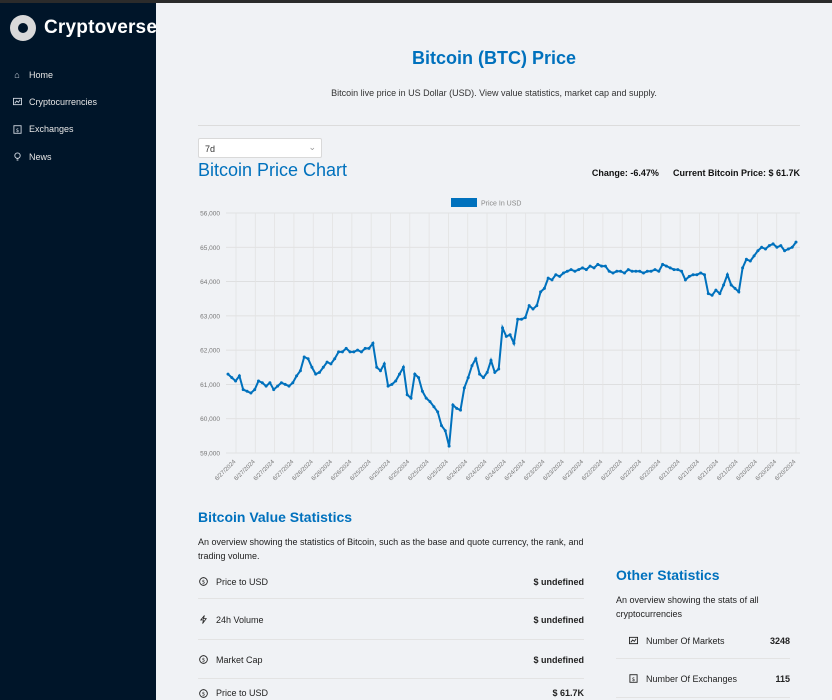 Image resolution: width=832 pixels, height=700 pixels. Describe the element at coordinates (501, 204) in the screenshot. I see `legend-label: Price In USD` at that location.